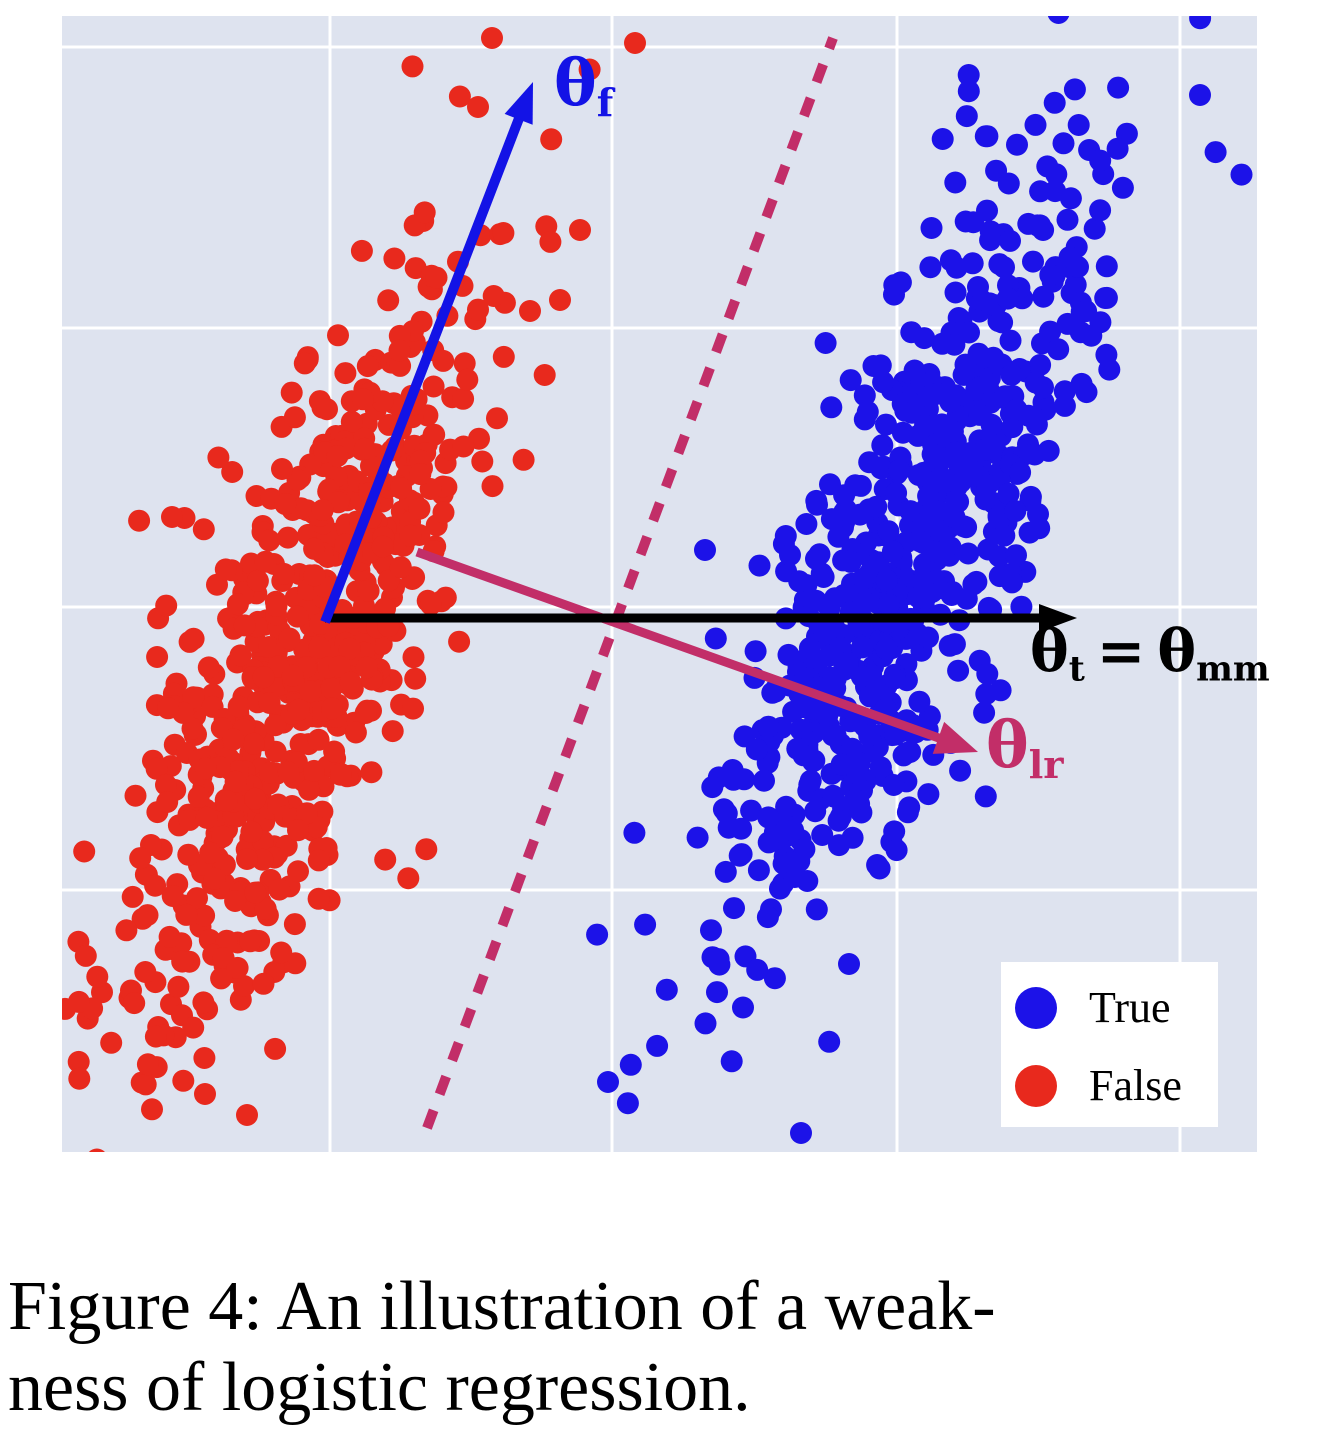 This screenshot has height=1434, width=1324. Describe the element at coordinates (1036, 1086) in the screenshot. I see `legend-false-dot-icon` at that location.